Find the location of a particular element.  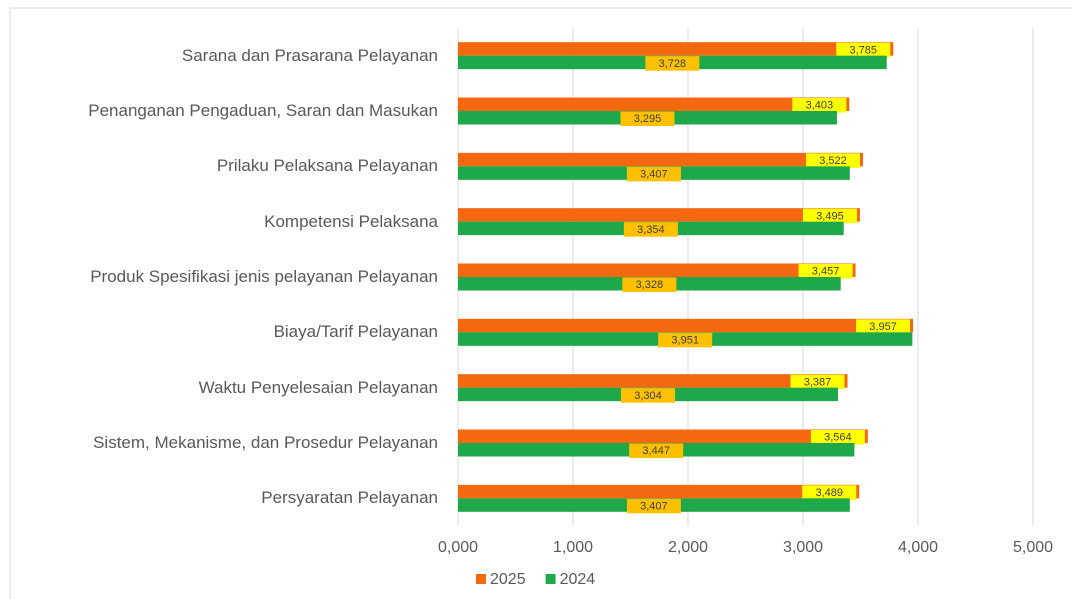

x-tick-label: 0,000 is located at coordinates (458, 547).